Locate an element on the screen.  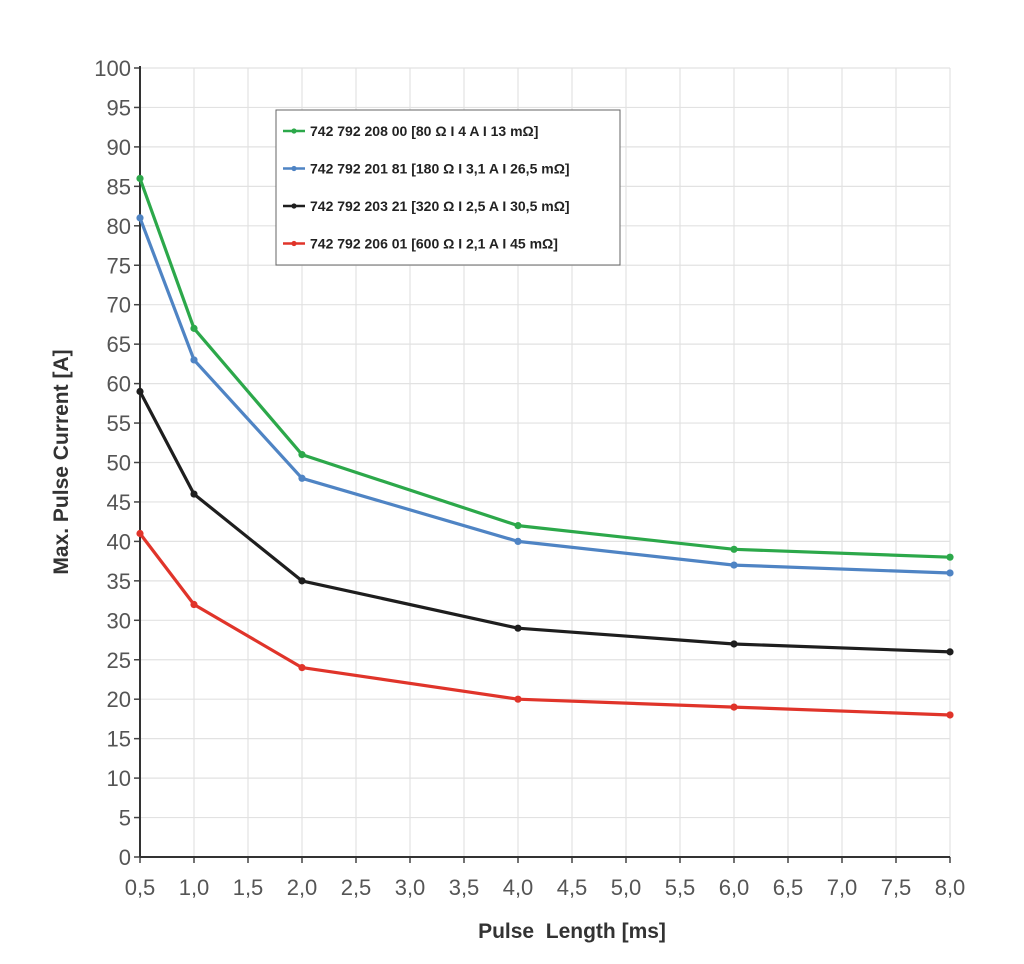
y-tick-label: 20 is located at coordinates (119, 699).